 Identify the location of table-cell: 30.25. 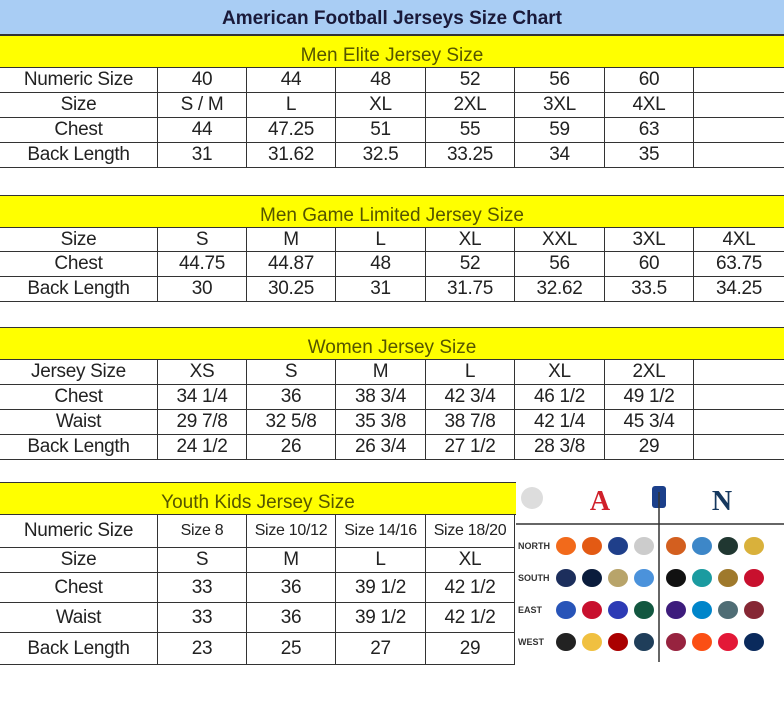
(291, 289).